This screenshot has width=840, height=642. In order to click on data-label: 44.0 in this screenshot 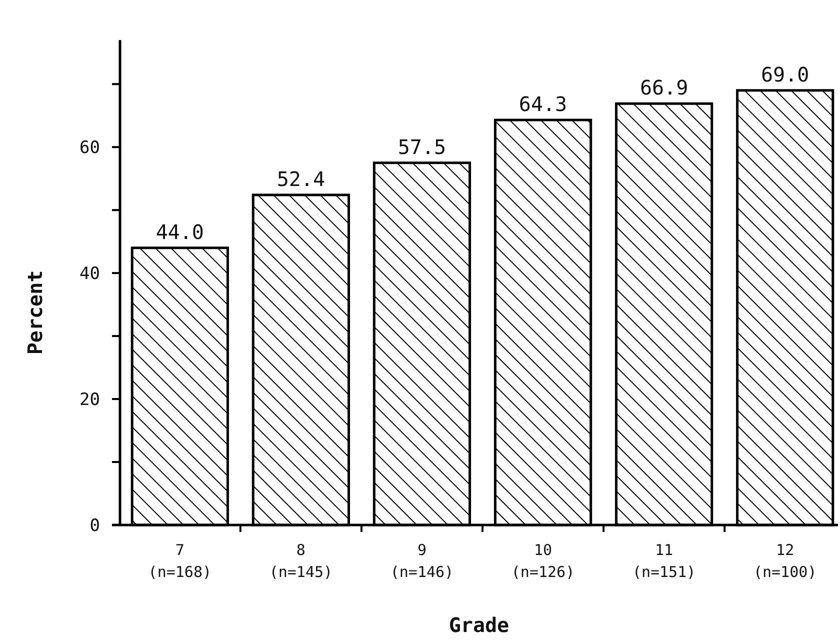, I will do `click(180, 232)`.